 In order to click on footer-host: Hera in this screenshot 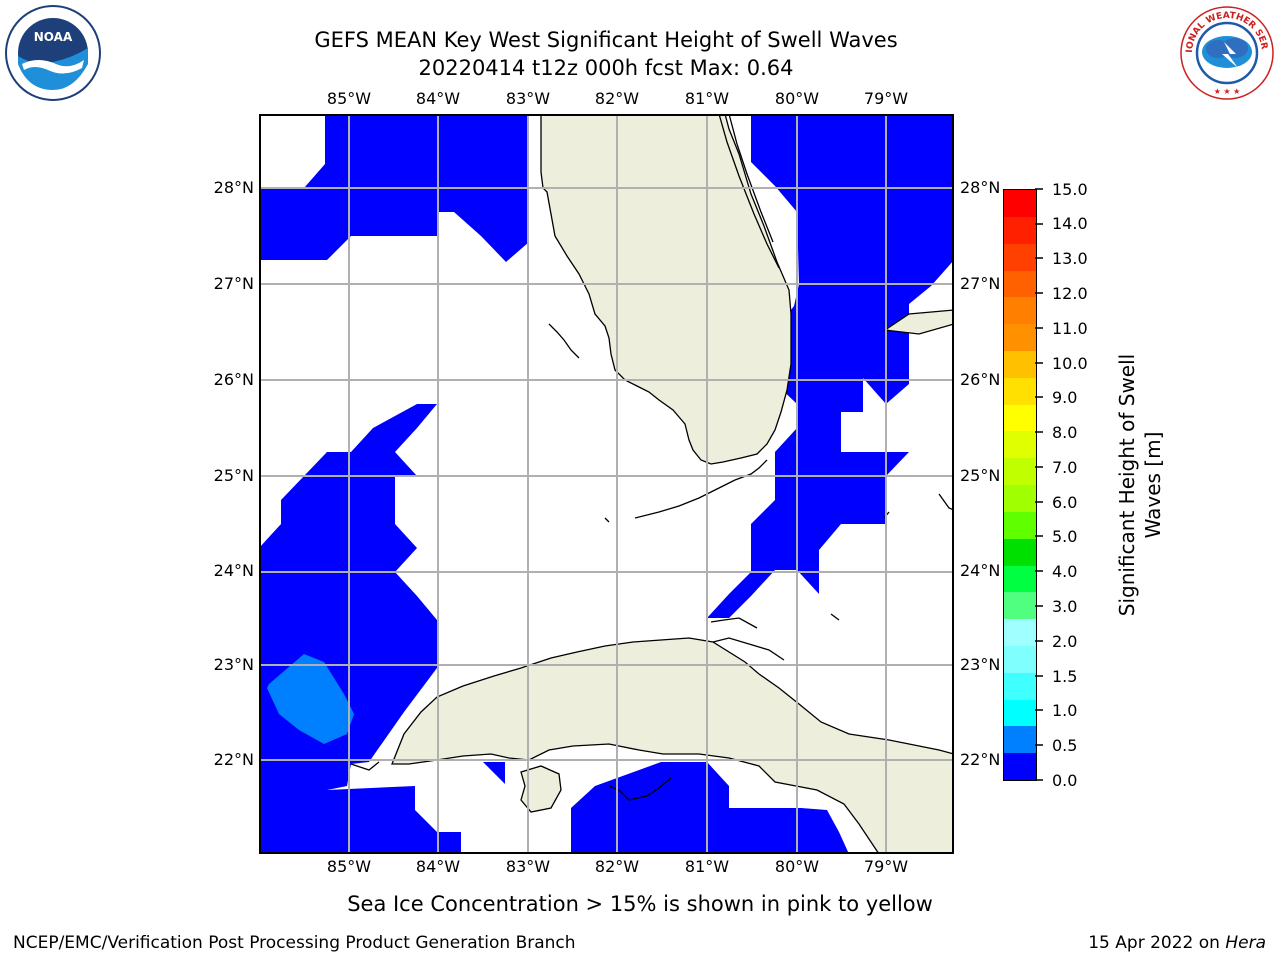, I will do `click(1245, 943)`.